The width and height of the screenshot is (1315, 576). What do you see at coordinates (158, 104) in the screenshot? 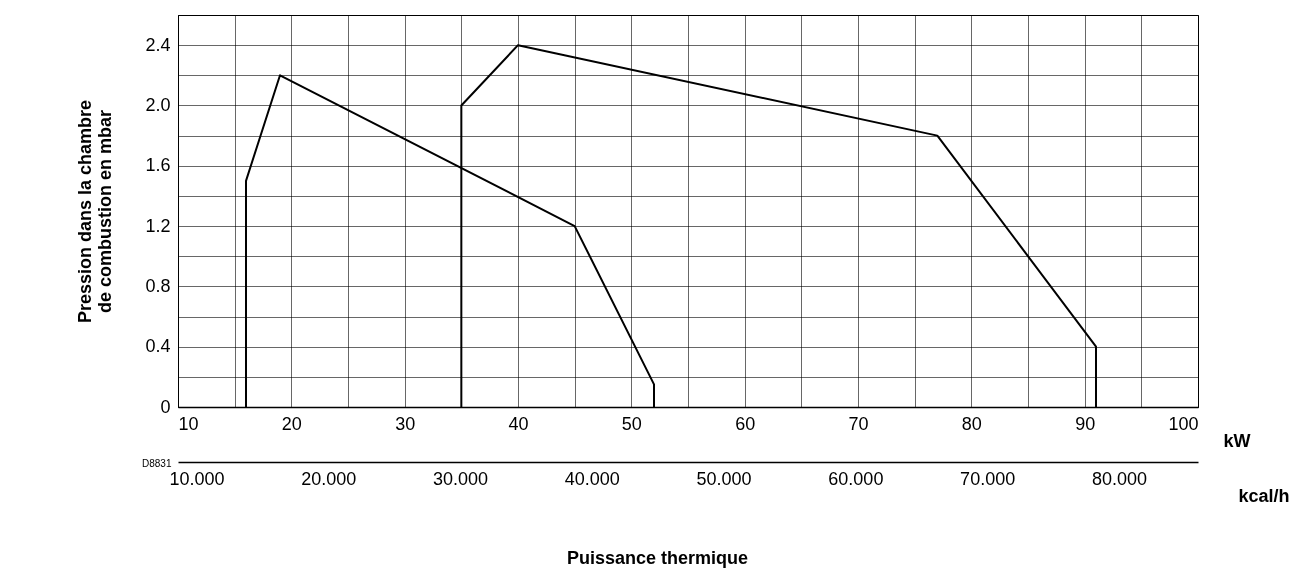
I see `y-tick-label: 2.0` at bounding box center [158, 104].